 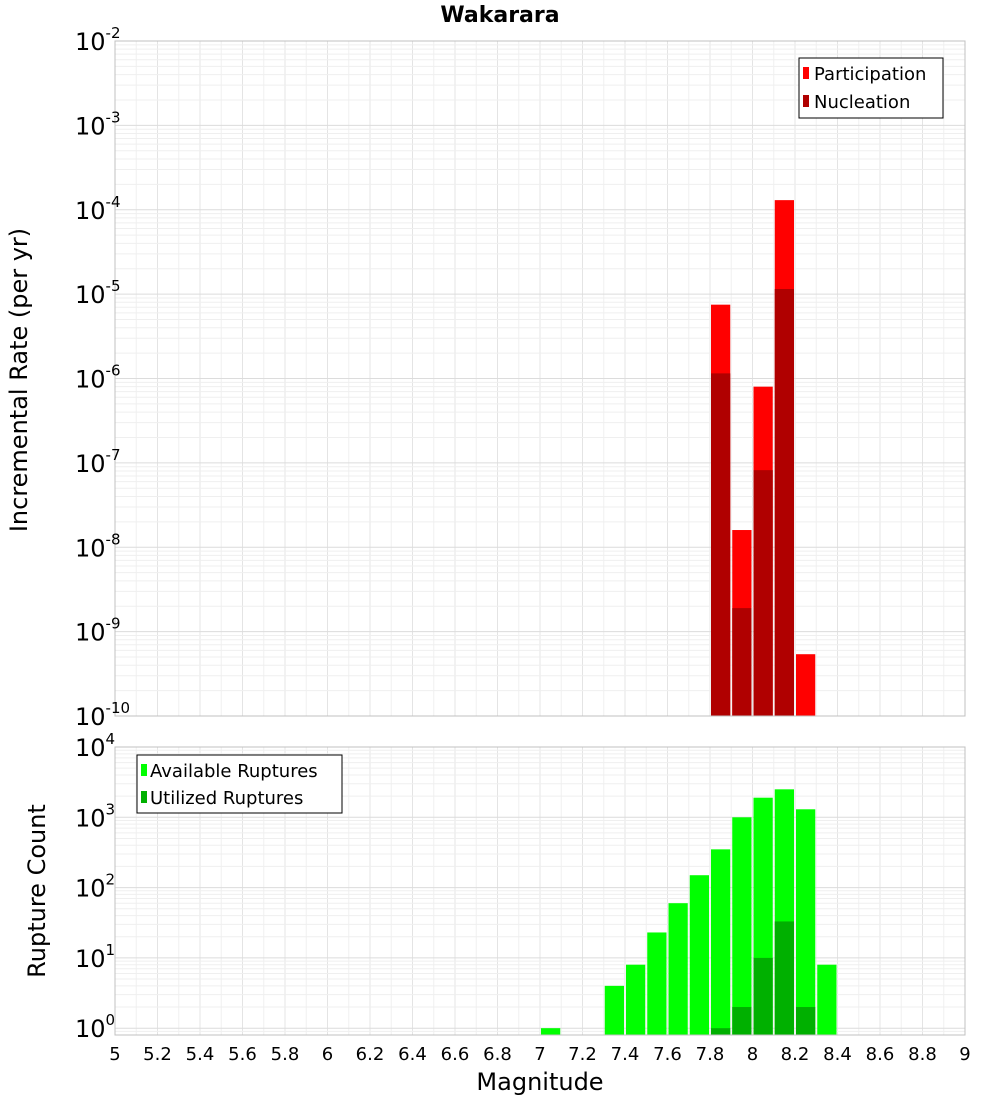 What do you see at coordinates (144, 797) in the screenshot?
I see `utilized-ruptures-legend-swatch` at bounding box center [144, 797].